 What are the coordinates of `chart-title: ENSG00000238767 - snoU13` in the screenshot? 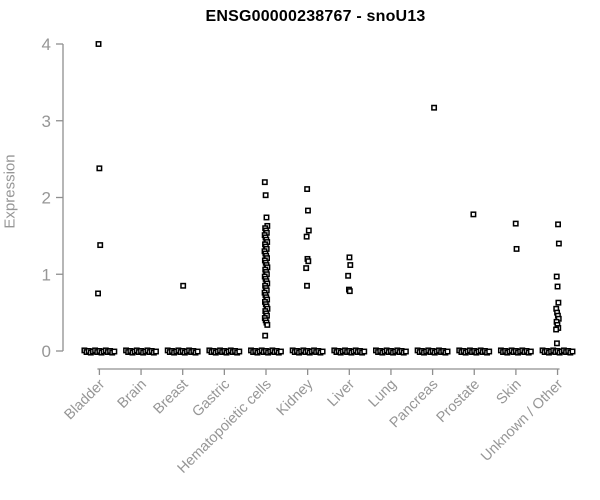 It's located at (315, 16).